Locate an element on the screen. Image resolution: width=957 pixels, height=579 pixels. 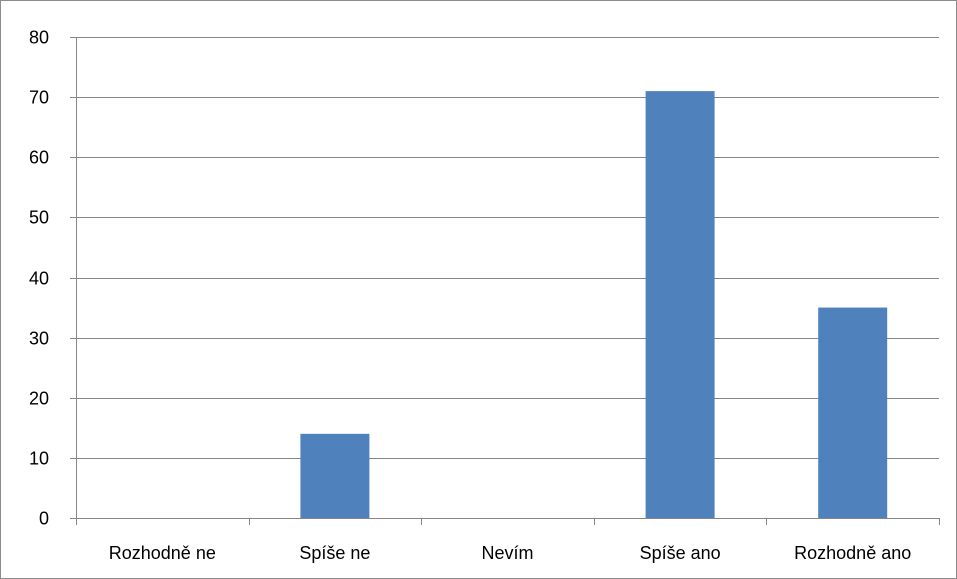
x-tick-label: Spíše ne is located at coordinates (334, 553).